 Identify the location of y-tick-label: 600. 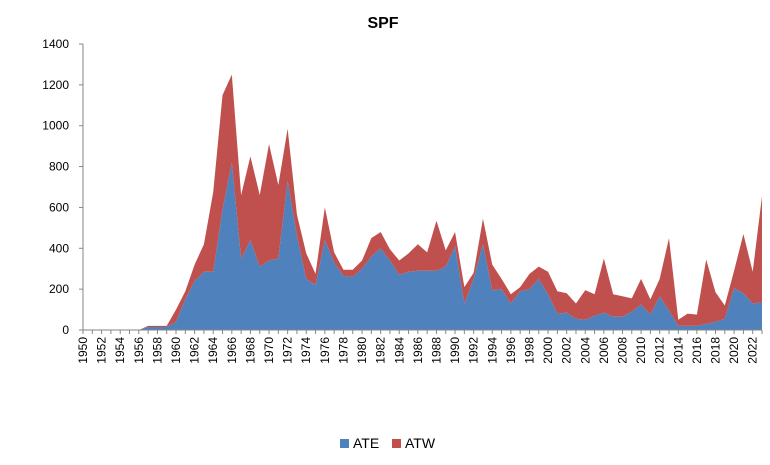
(59, 207).